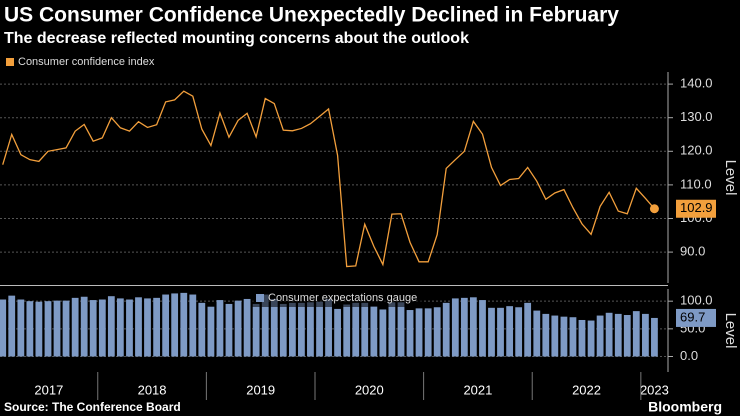 This screenshot has height=416, width=740. What do you see at coordinates (86, 62) in the screenshot?
I see `legend-label: Consumer confidence index` at bounding box center [86, 62].